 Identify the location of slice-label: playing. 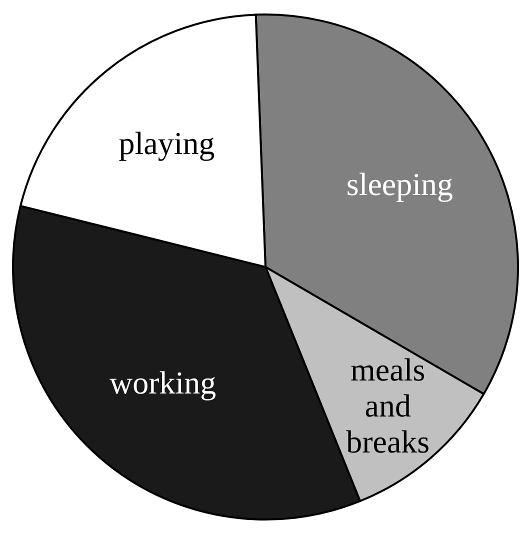
(166, 142).